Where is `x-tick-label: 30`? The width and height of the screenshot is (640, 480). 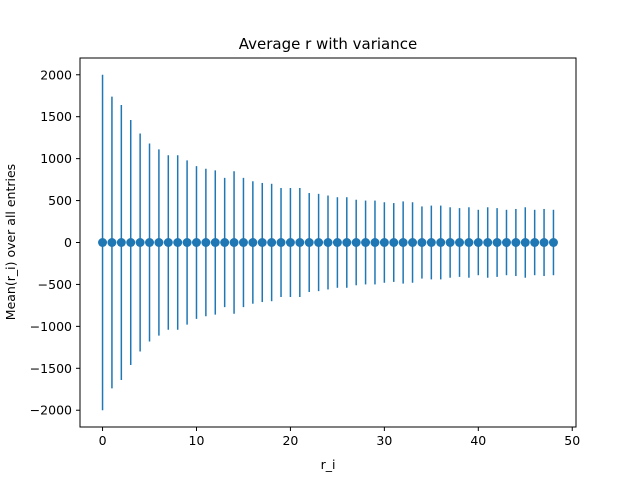 x-tick-label: 30 is located at coordinates (384, 440).